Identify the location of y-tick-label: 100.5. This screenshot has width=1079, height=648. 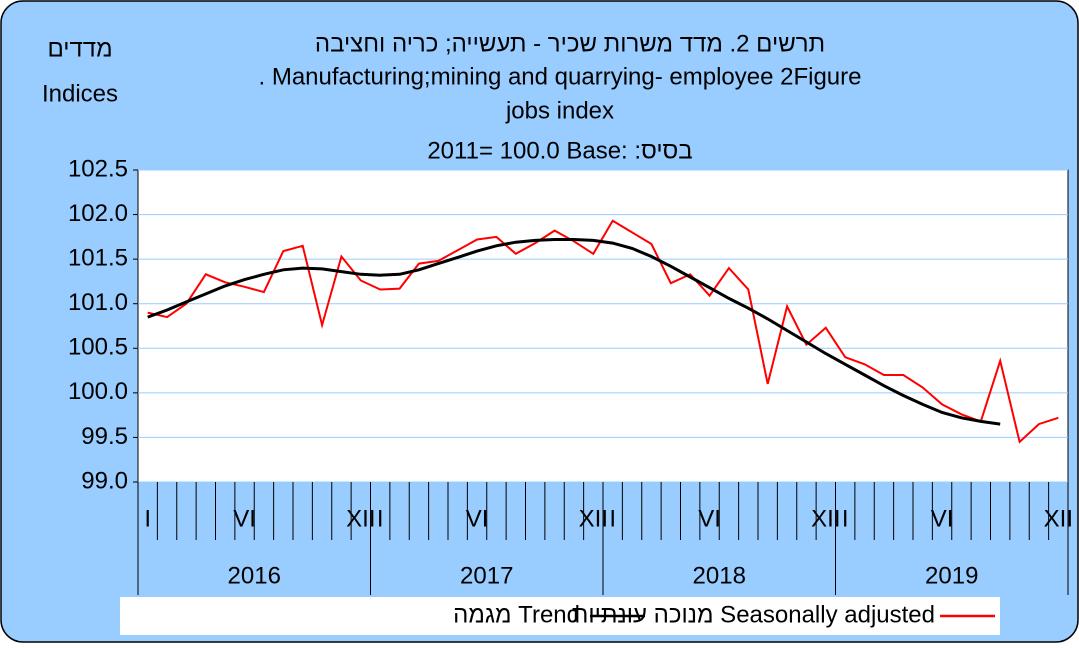
(98, 347).